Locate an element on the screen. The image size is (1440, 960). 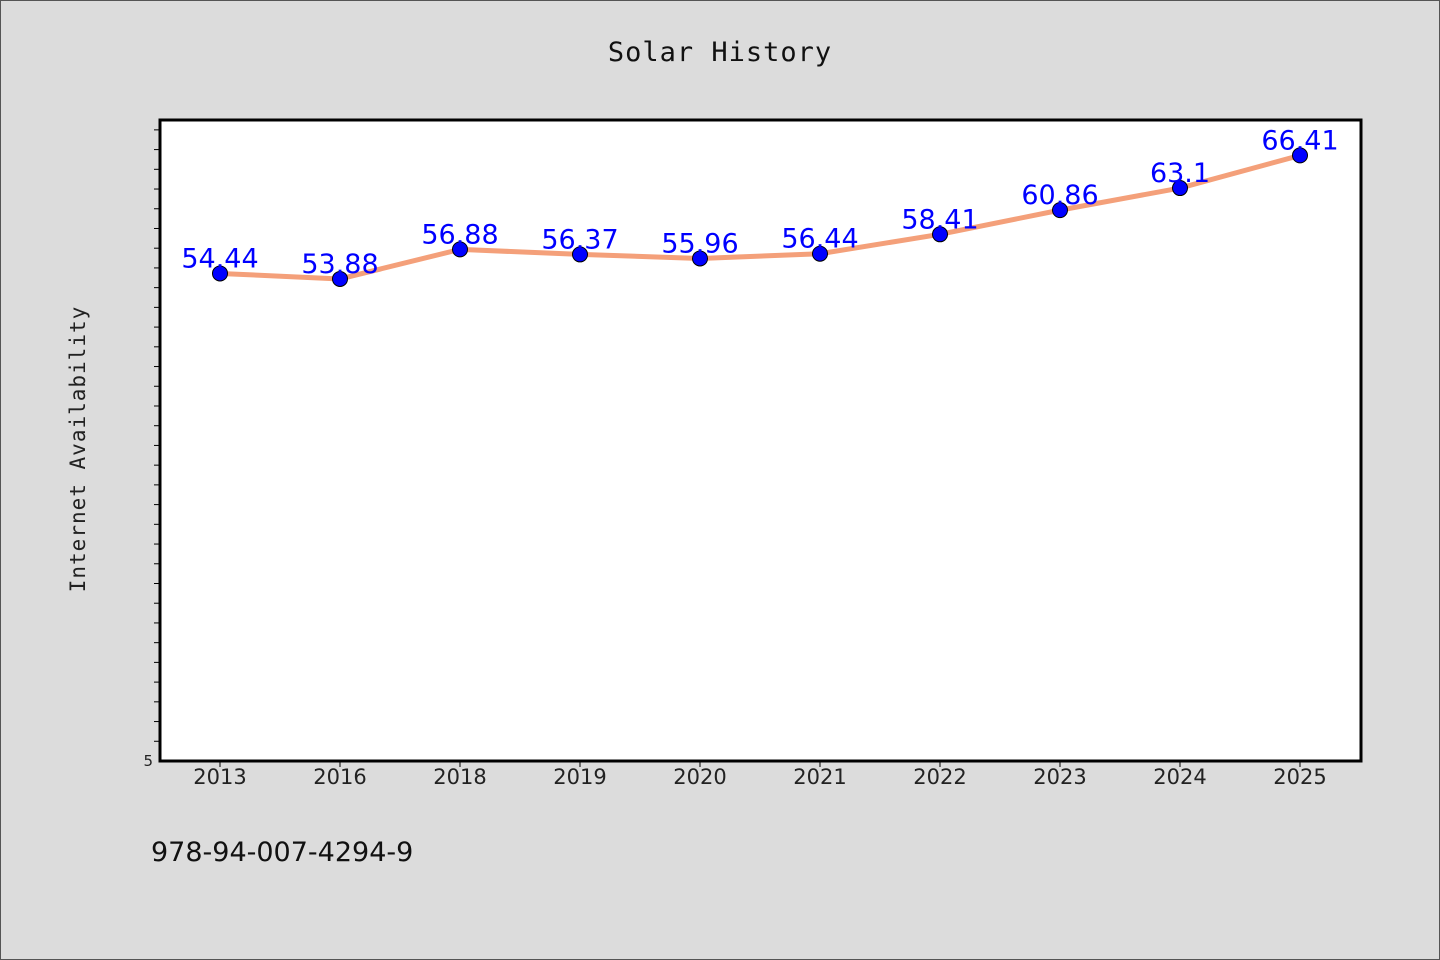
x-tick-label: 2024 is located at coordinates (1179, 777).